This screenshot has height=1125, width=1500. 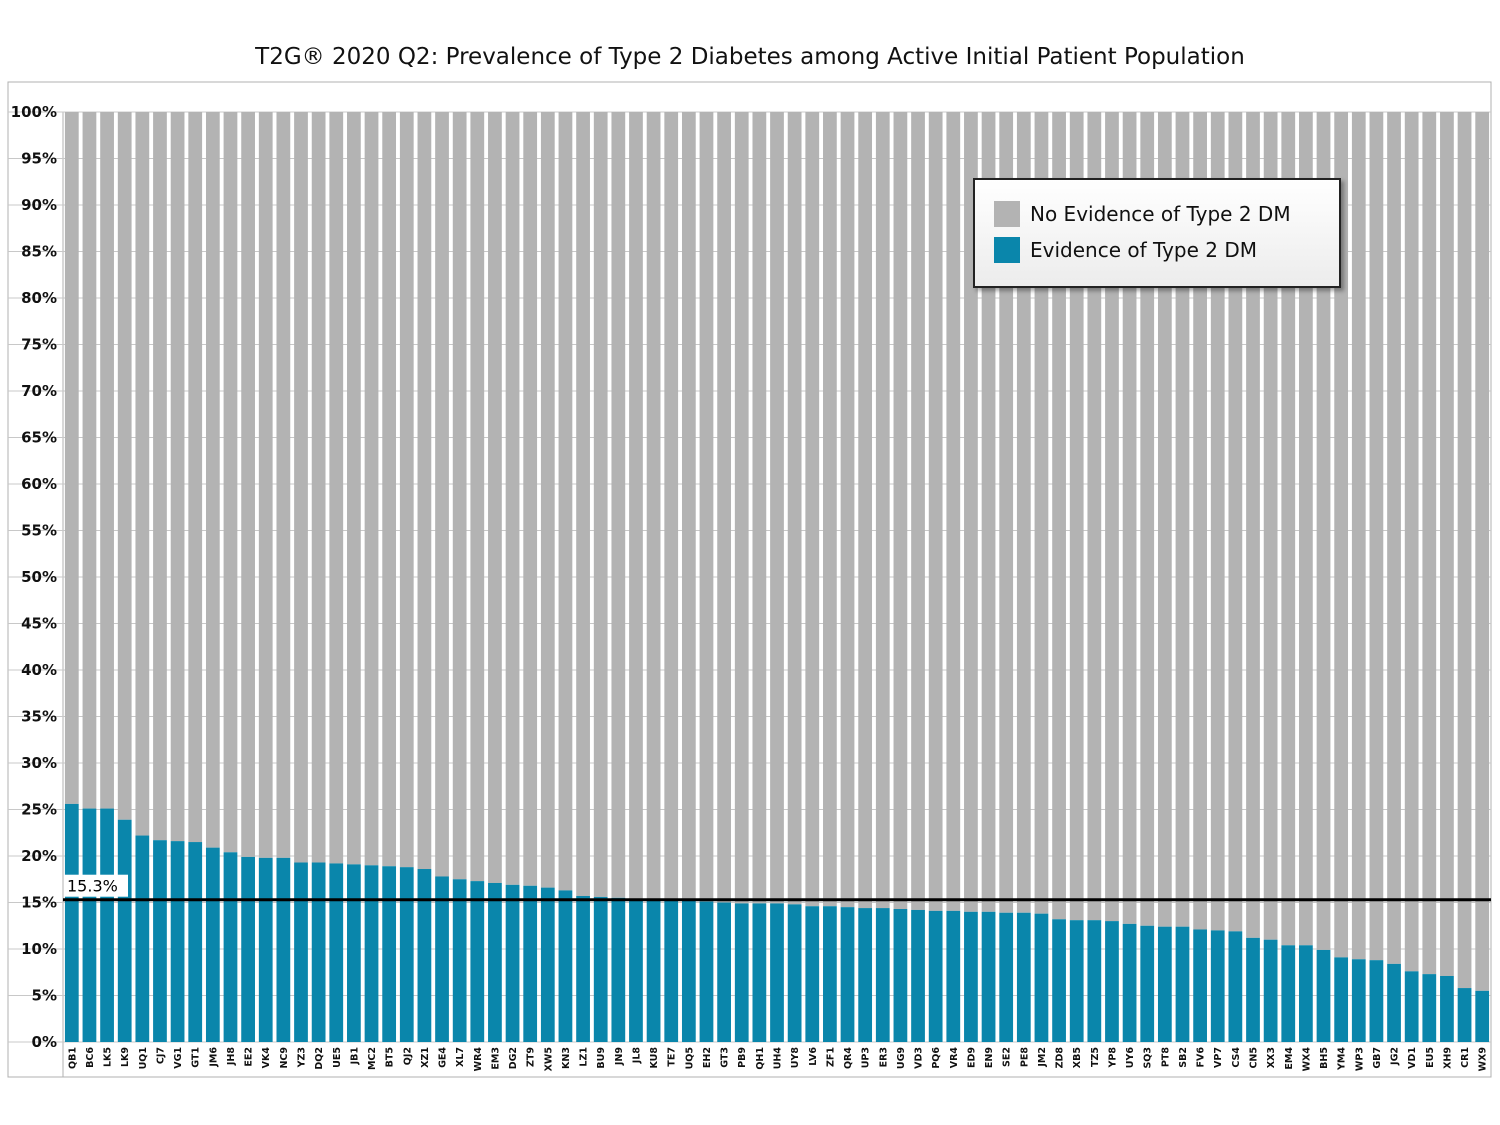 What do you see at coordinates (39, 670) in the screenshot?
I see `y-tick-label: 40%` at bounding box center [39, 670].